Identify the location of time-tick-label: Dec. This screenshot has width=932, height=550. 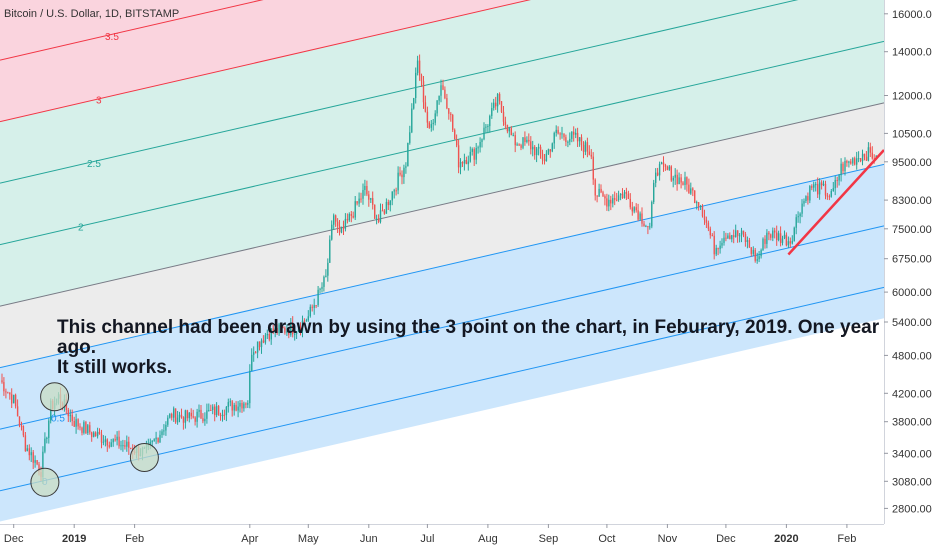
(14, 539).